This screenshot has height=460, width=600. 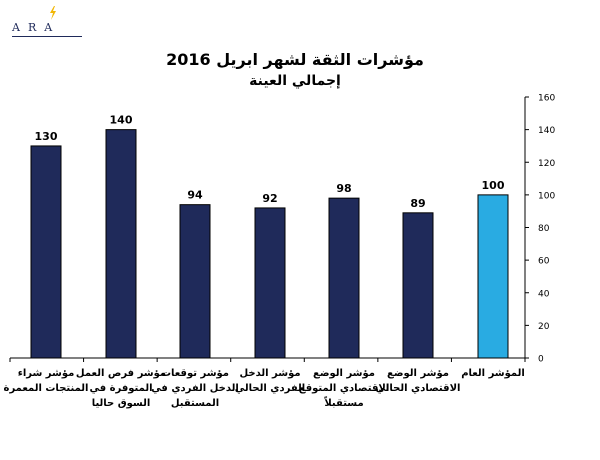 What do you see at coordinates (269, 198) in the screenshot?
I see `bar-value-label: 92` at bounding box center [269, 198].